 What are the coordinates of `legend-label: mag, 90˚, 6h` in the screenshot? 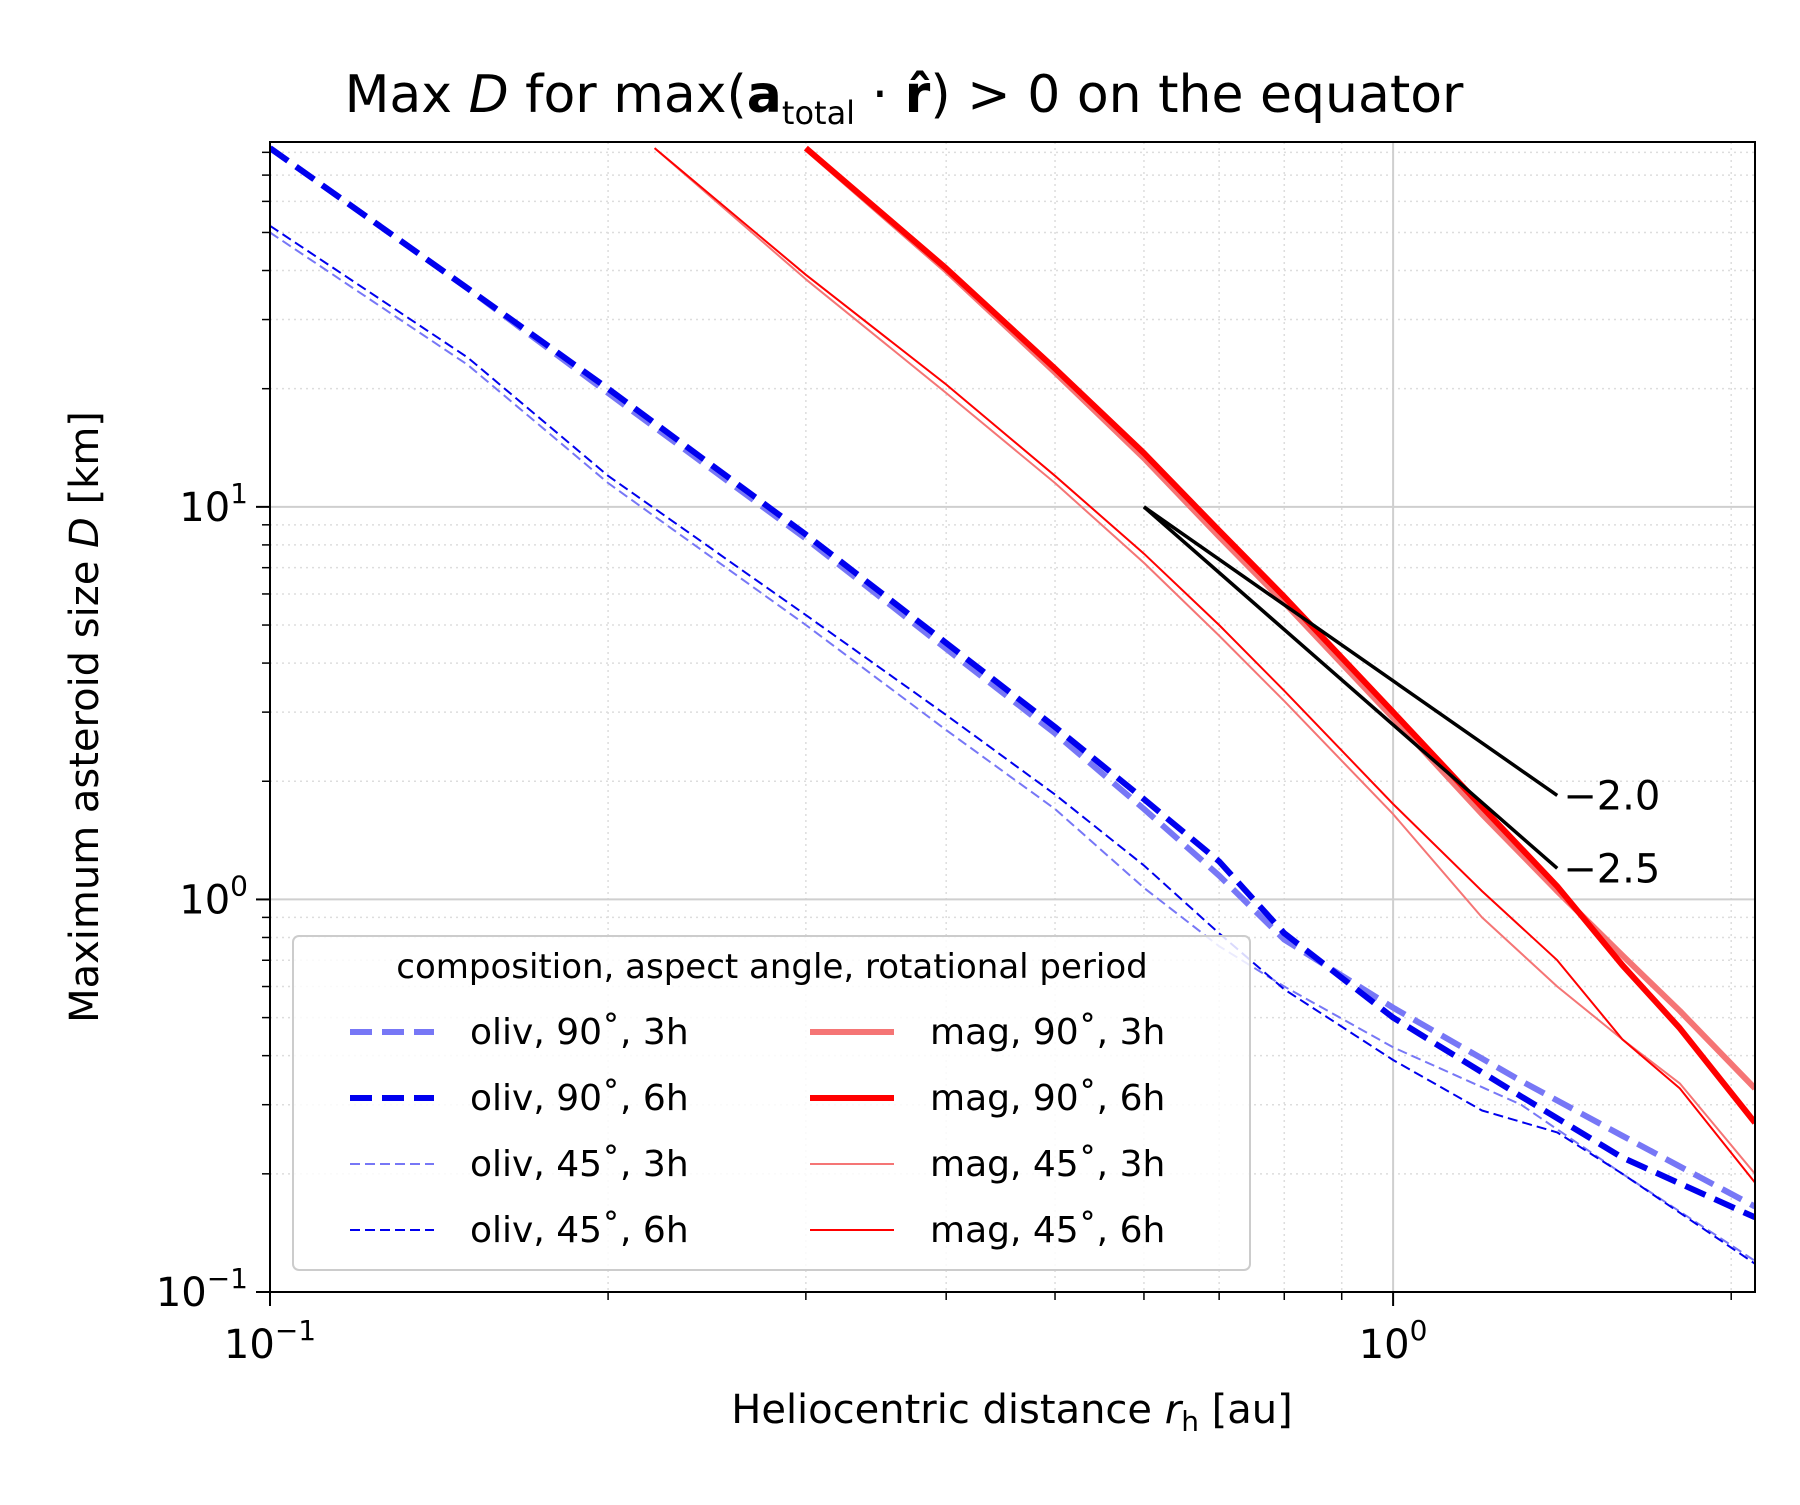 It's located at (1047, 1098).